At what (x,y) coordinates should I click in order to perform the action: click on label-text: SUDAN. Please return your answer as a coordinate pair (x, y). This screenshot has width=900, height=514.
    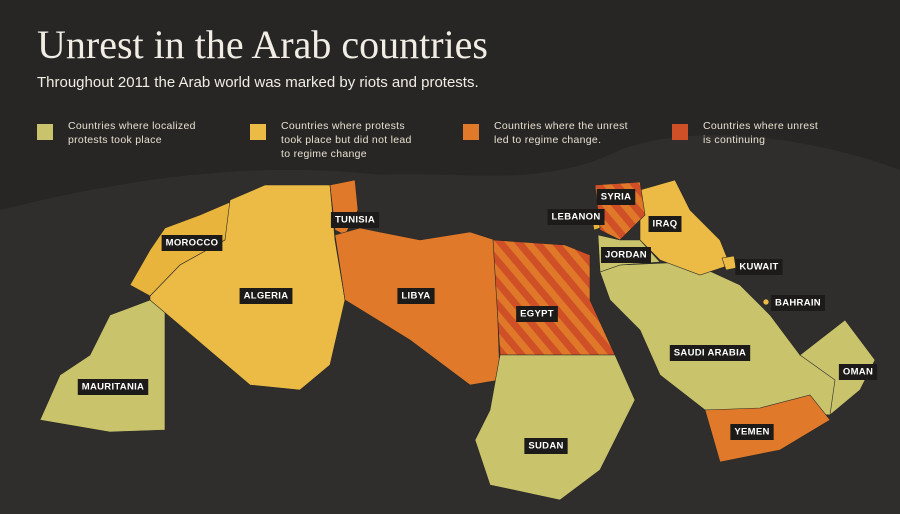
    Looking at the image, I should click on (545, 446).